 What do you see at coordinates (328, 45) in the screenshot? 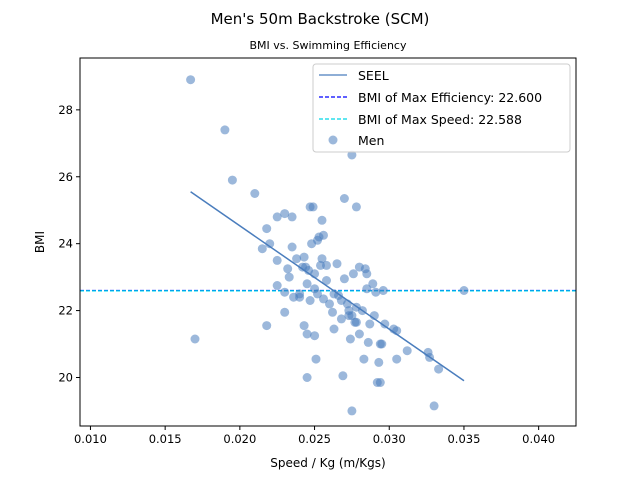
I see `chart-subtitle: BMI vs. Swimming Efficiency` at bounding box center [328, 45].